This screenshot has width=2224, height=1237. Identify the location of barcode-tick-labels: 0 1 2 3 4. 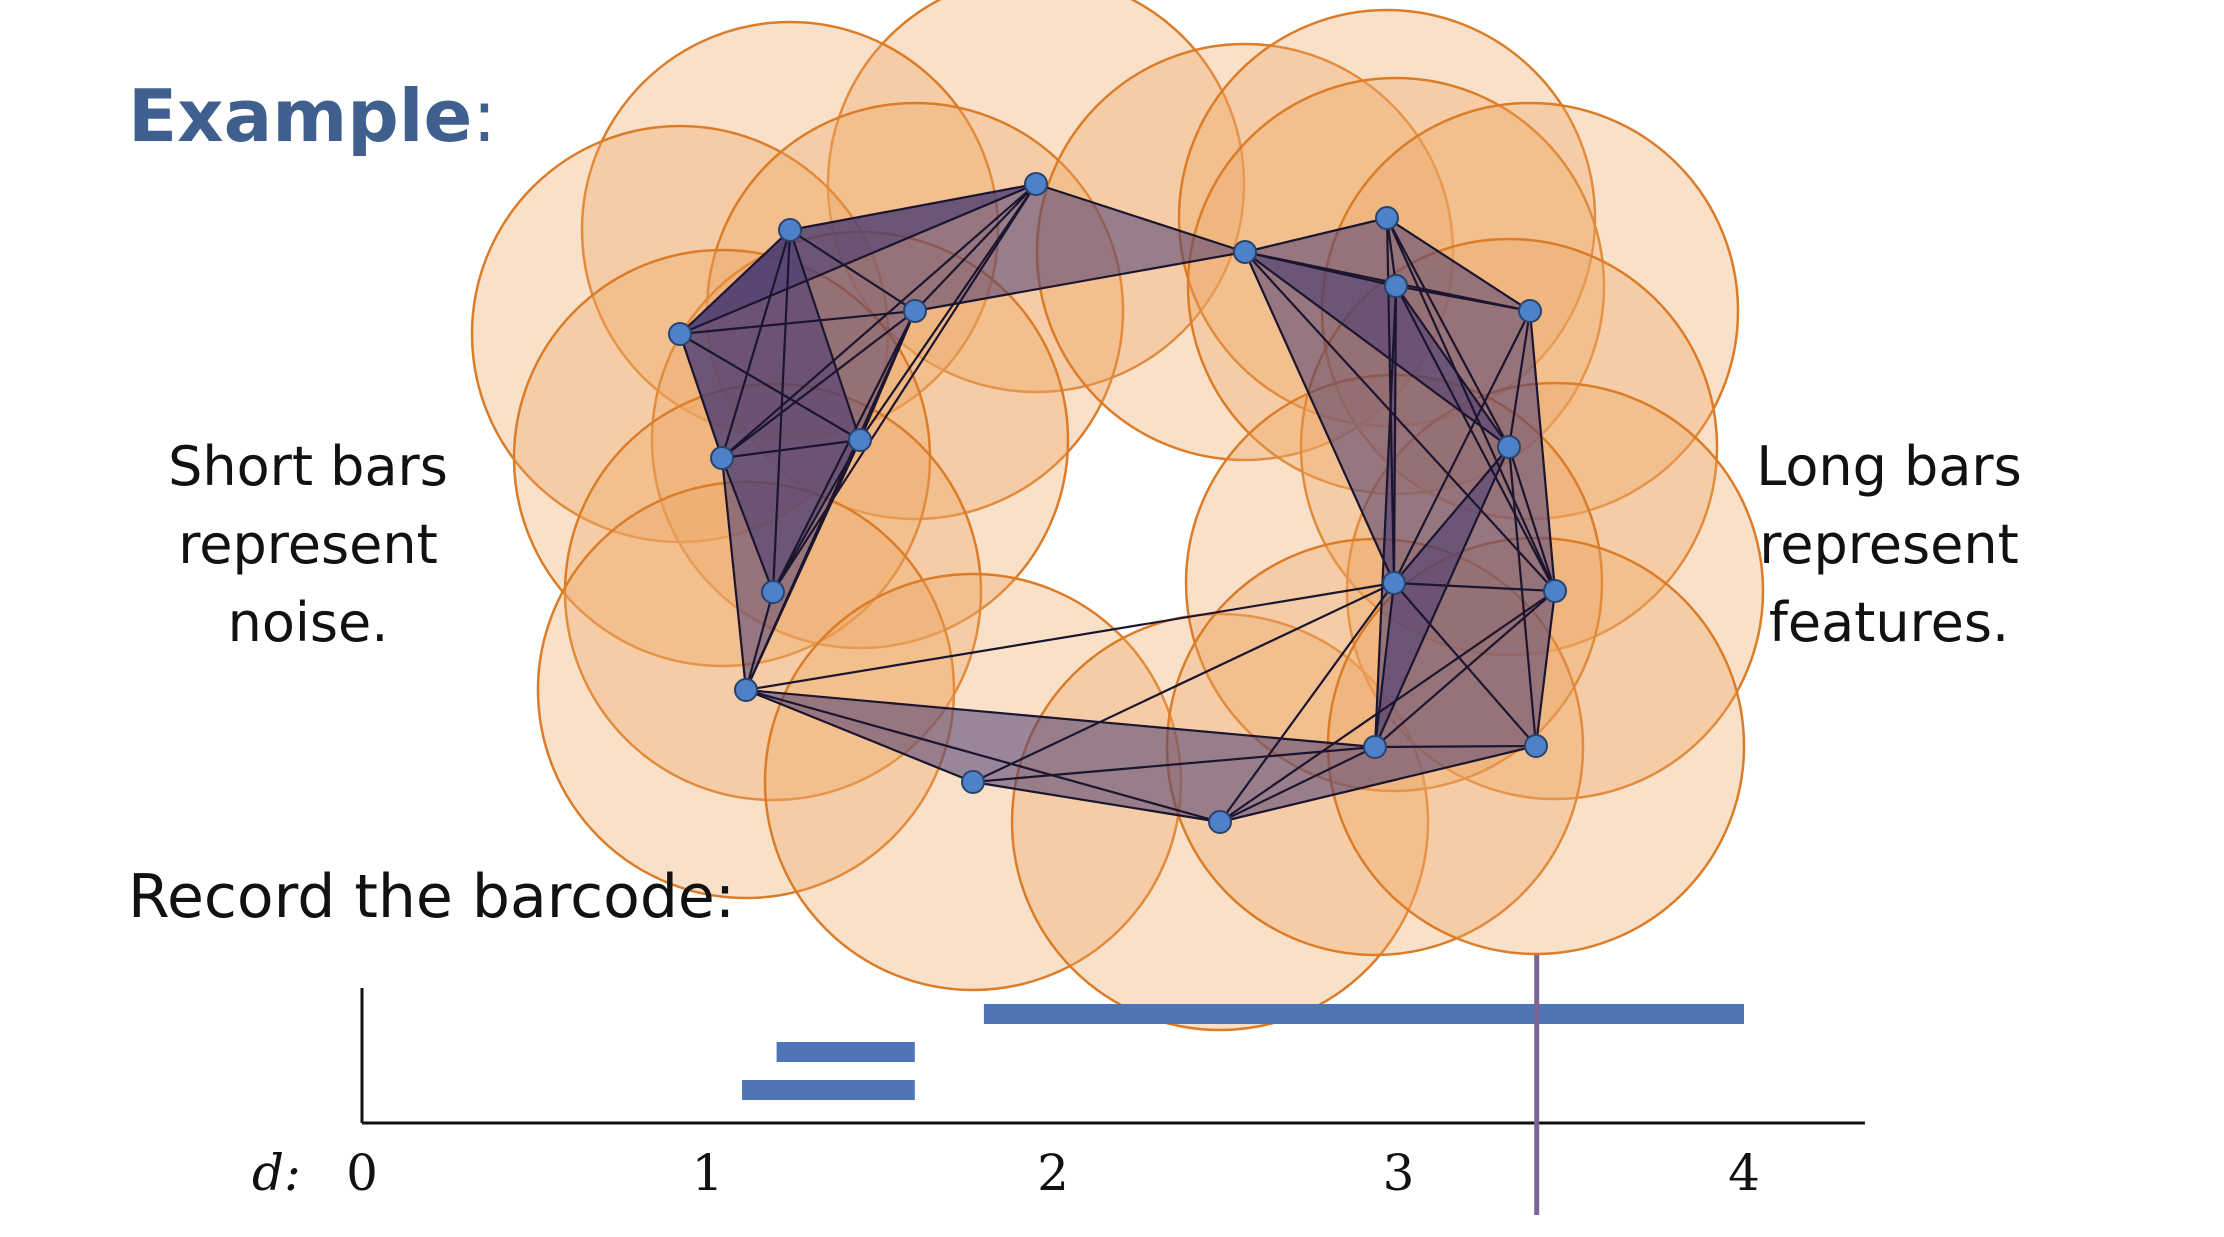
(1053, 1173).